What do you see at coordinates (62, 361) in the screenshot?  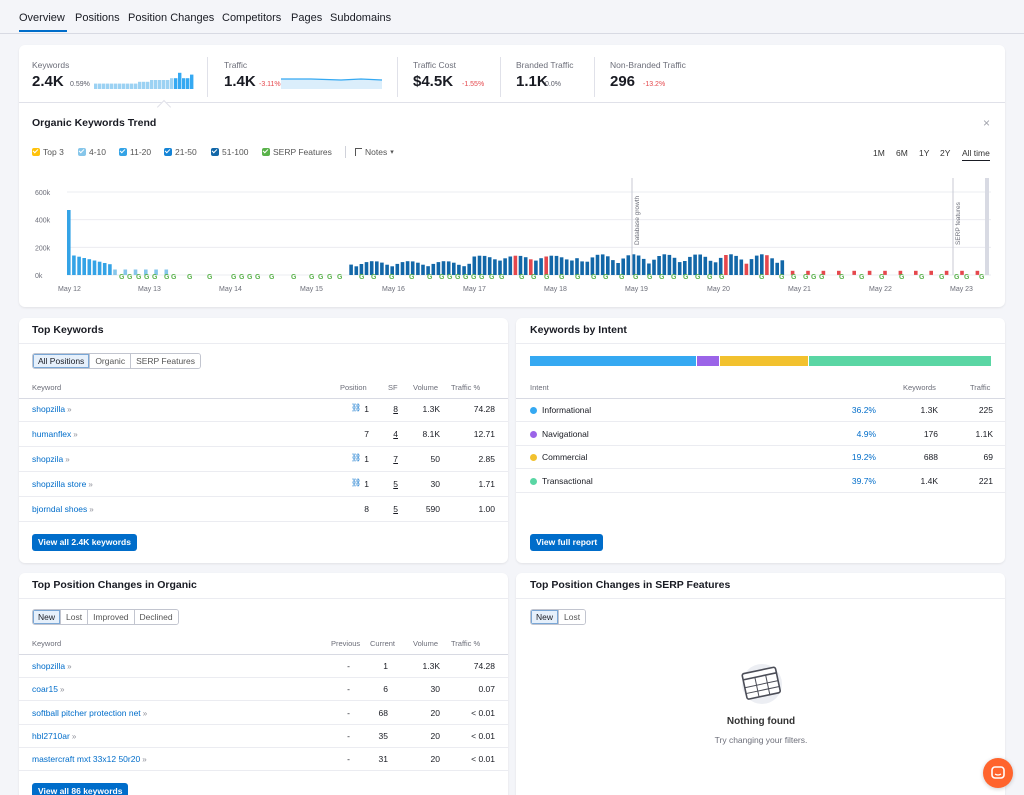 I see `filter-all-positions: All Positions` at bounding box center [62, 361].